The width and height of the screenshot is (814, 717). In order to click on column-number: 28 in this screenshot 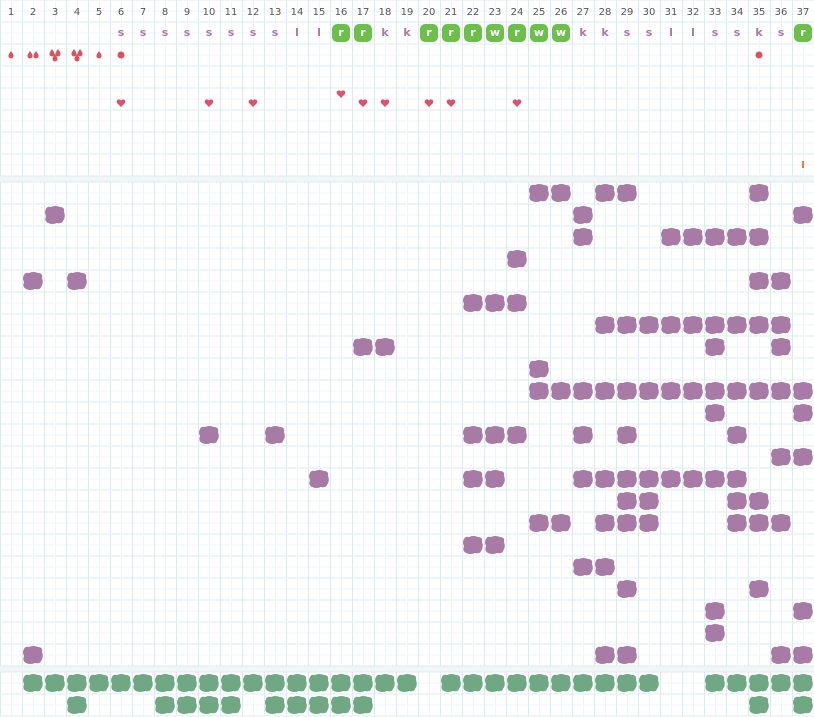, I will do `click(605, 12)`.